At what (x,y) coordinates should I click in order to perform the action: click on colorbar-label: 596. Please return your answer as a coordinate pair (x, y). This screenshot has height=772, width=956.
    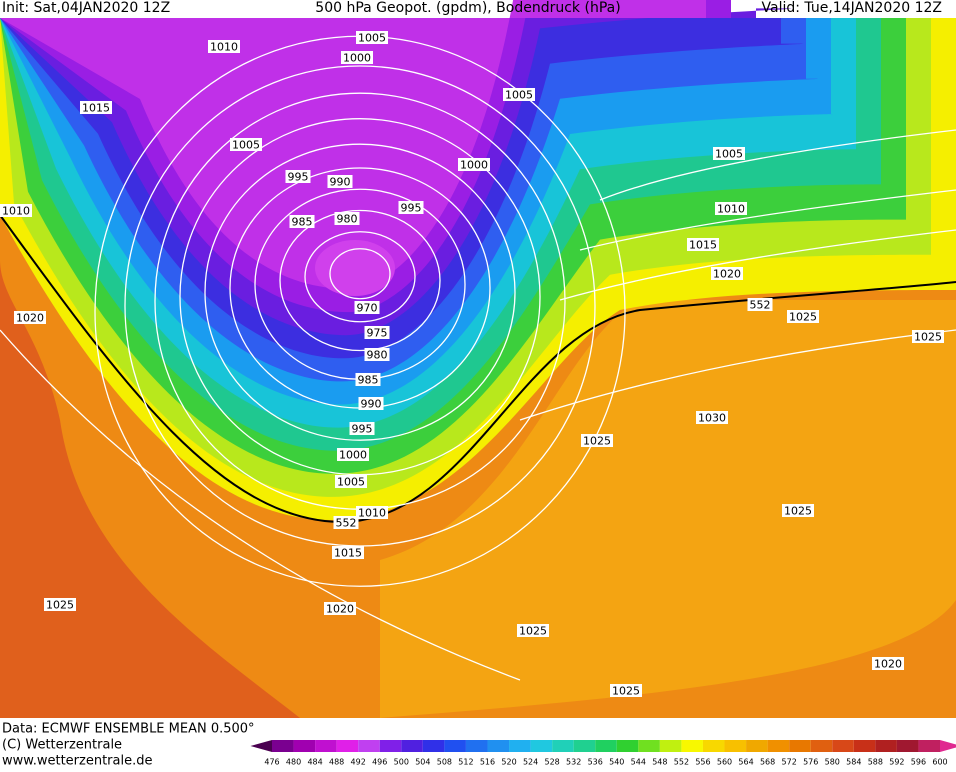
    Looking at the image, I should click on (918, 762).